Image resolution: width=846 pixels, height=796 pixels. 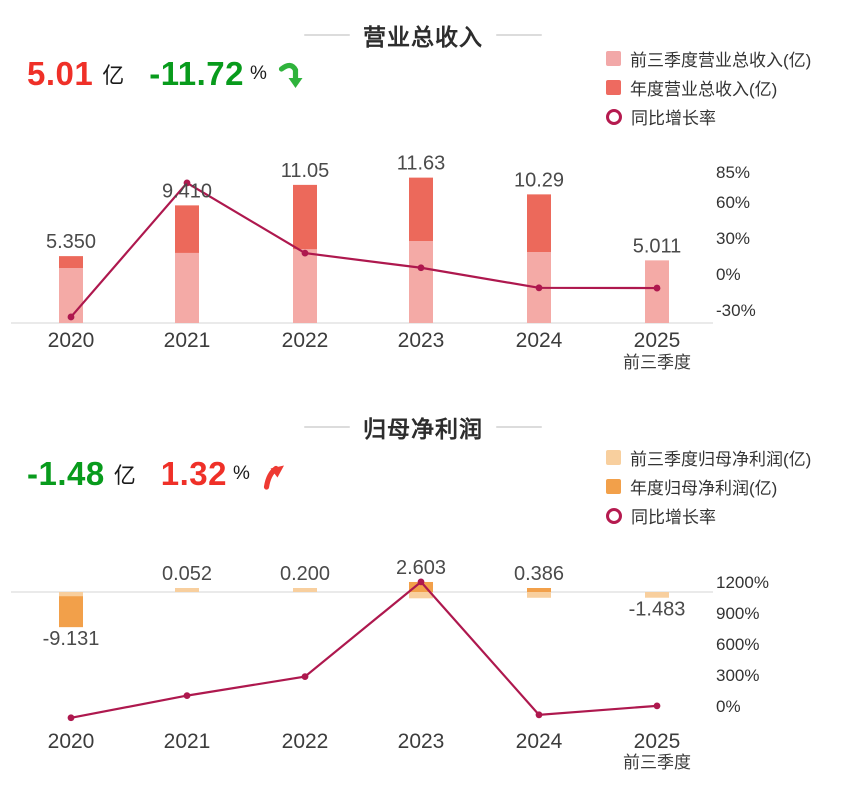 I want to click on net-profit-headline-change: 1.32, so click(x=193, y=473).